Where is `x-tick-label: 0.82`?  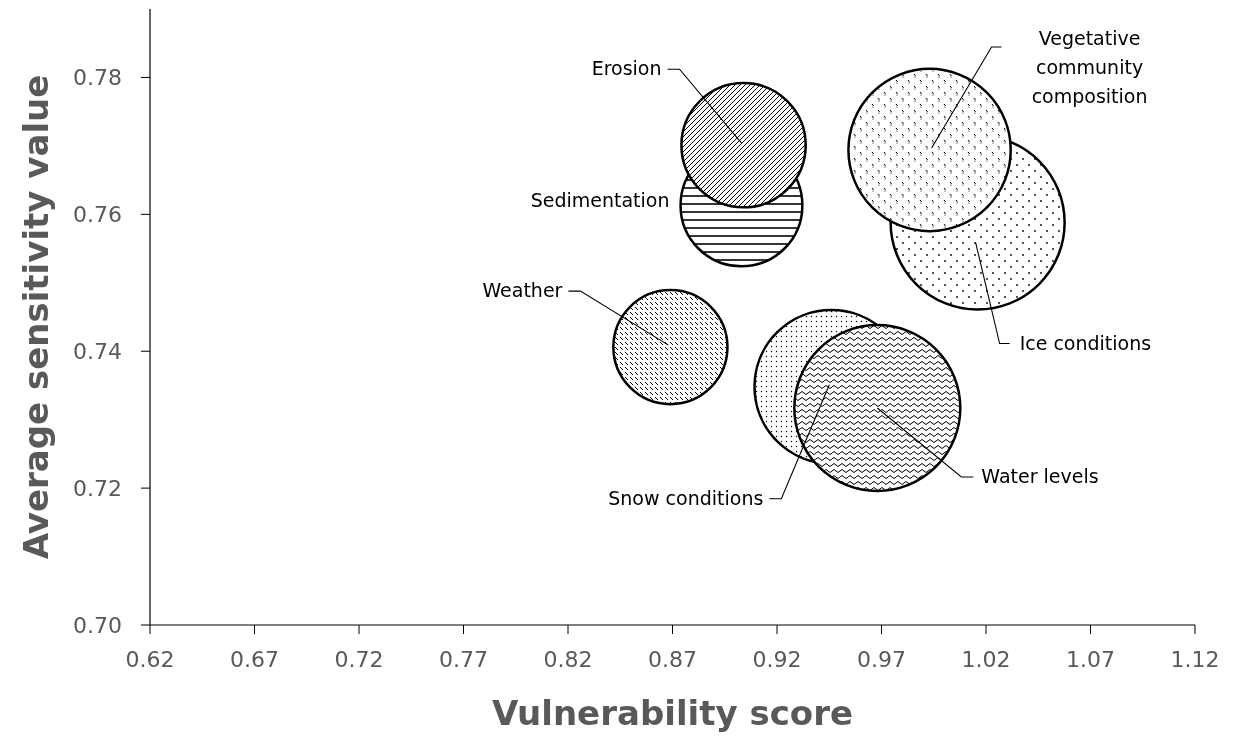 x-tick-label: 0.82 is located at coordinates (568, 659).